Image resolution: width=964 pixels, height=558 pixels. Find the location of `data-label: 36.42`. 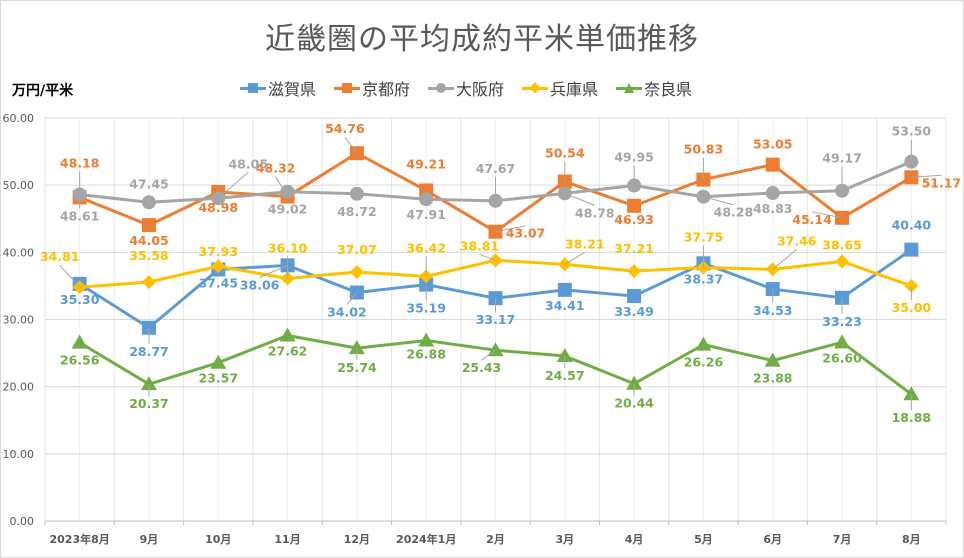

data-label: 36.42 is located at coordinates (426, 247).